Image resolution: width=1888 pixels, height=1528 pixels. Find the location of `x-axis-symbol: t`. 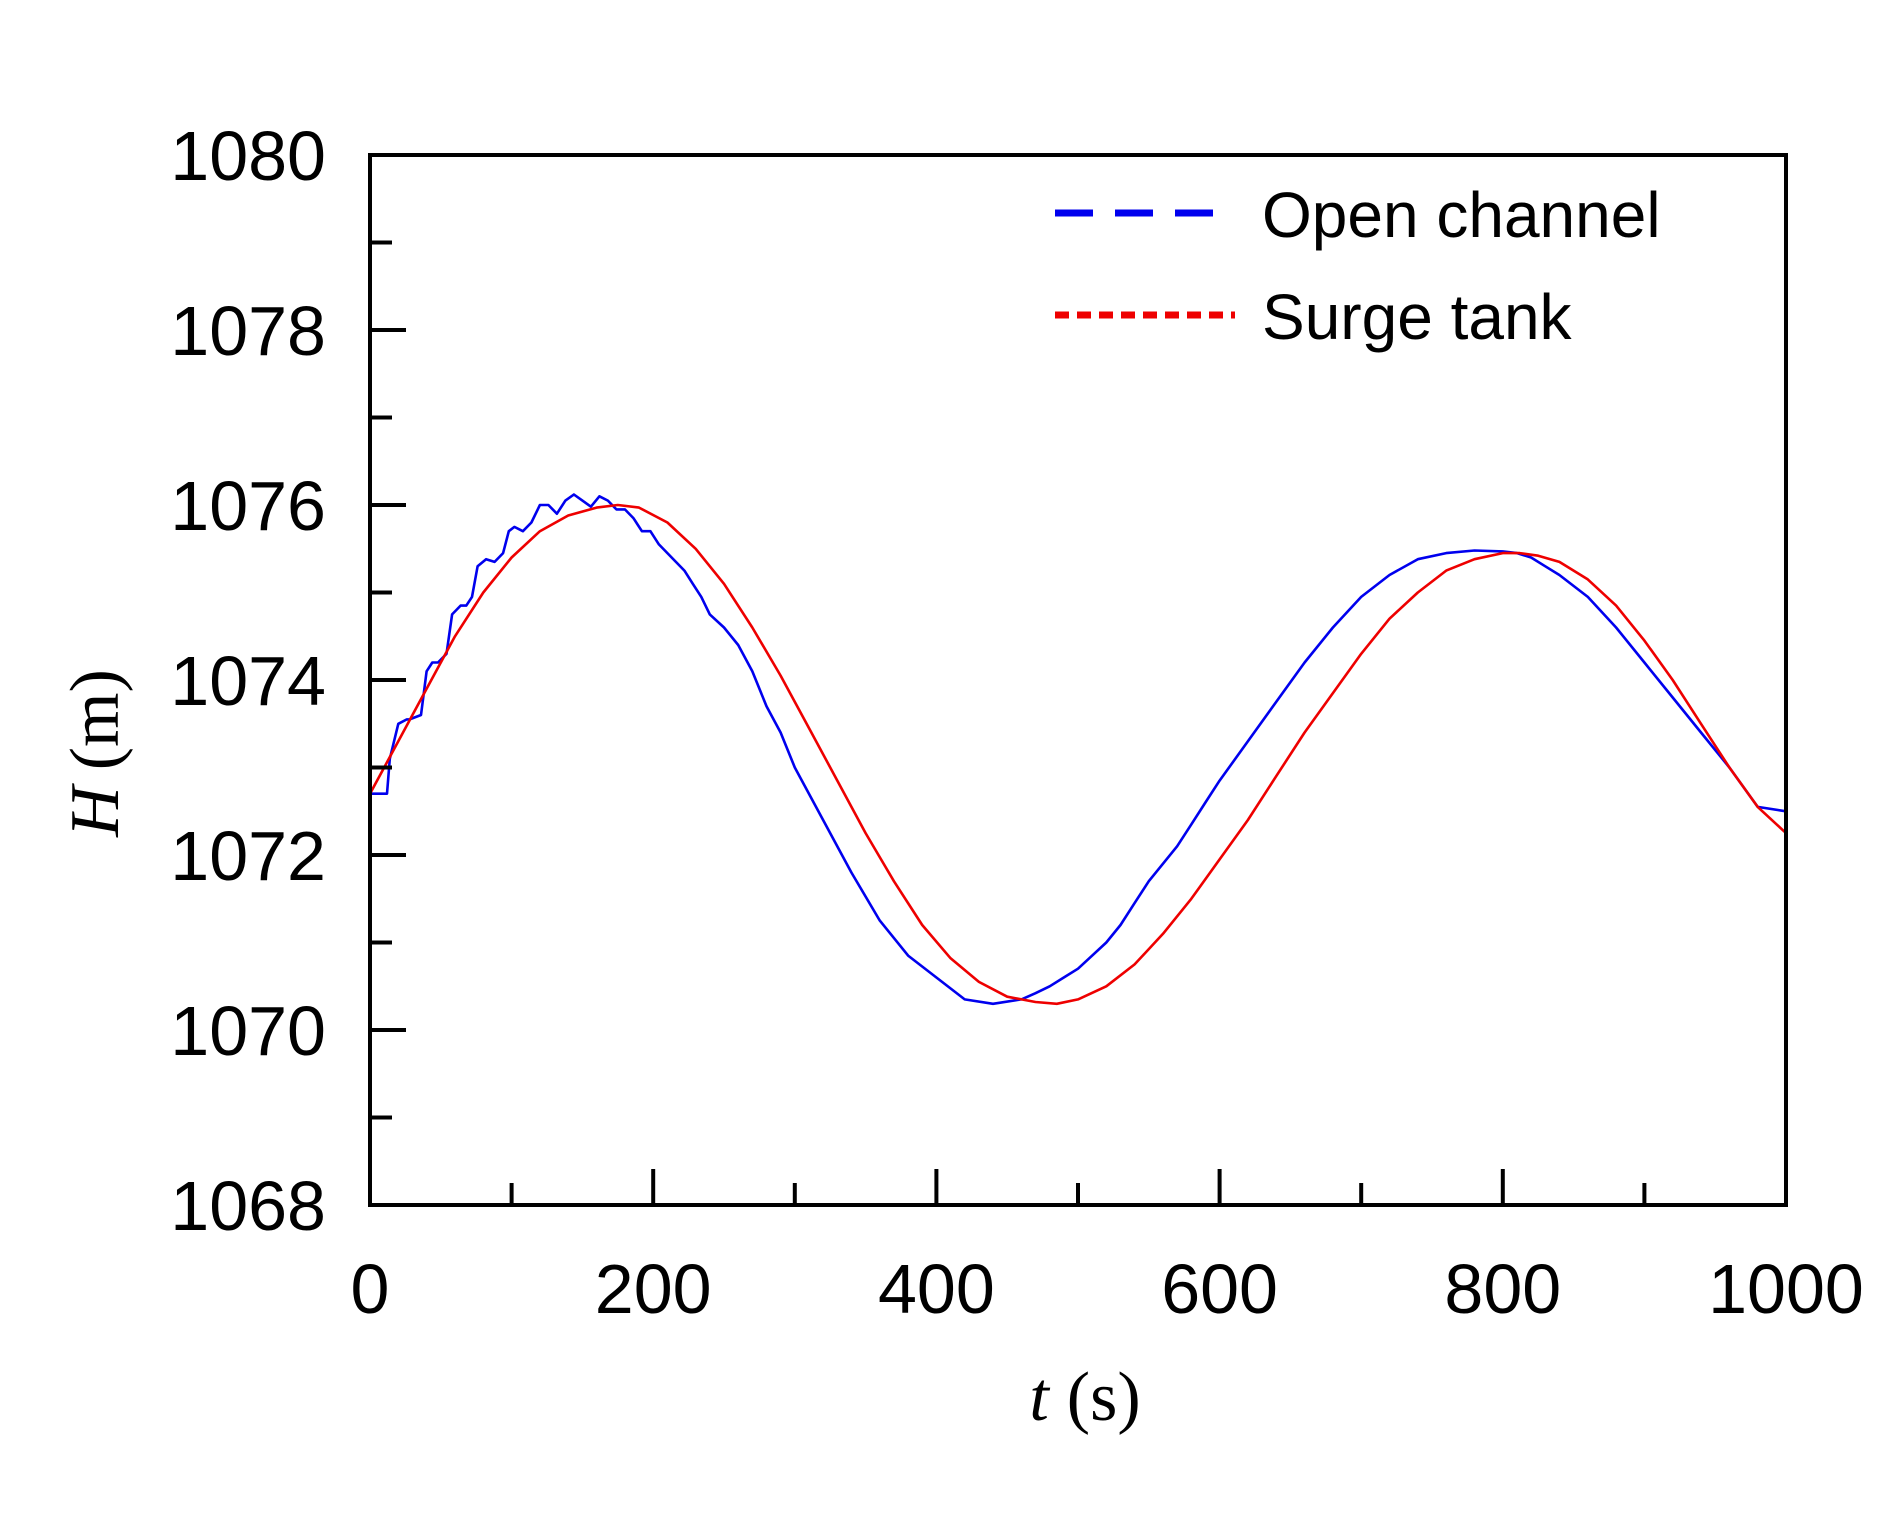

x-axis-symbol: t is located at coordinates (1039, 1397).